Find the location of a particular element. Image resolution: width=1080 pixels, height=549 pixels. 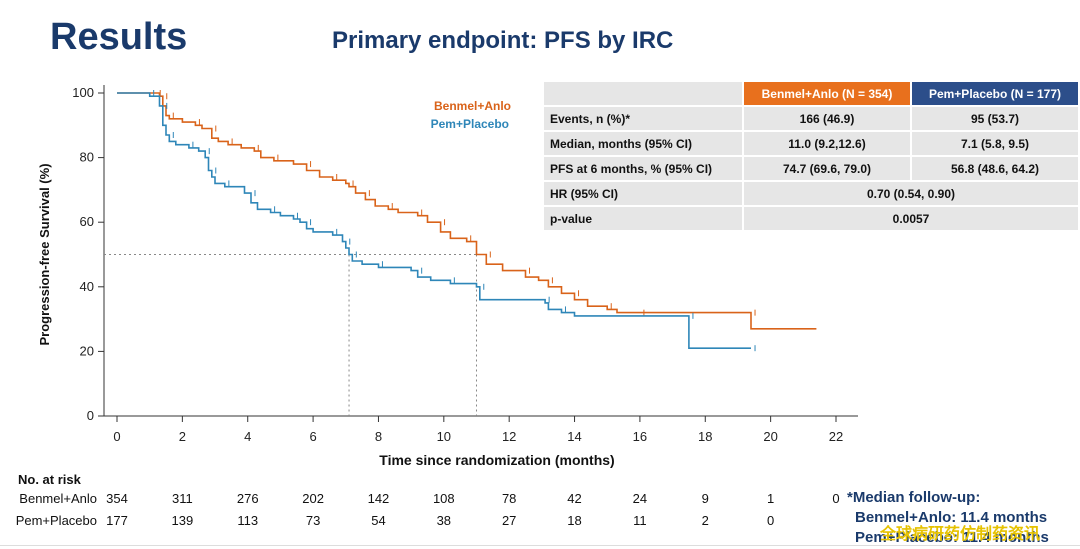

x-tick-label: 14 is located at coordinates (574, 436).